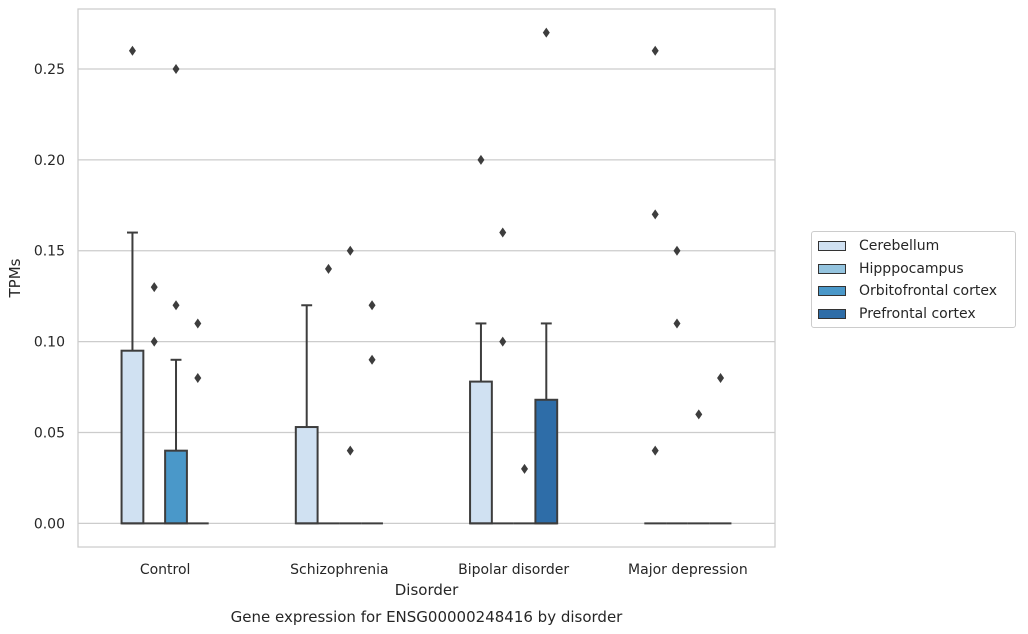  What do you see at coordinates (165, 570) in the screenshot?
I see `x-tick-label: Control` at bounding box center [165, 570].